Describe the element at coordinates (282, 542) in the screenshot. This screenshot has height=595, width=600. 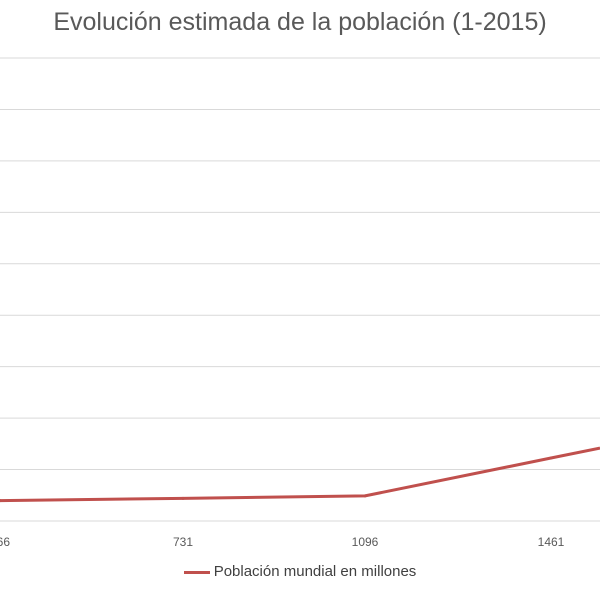
I see `x-axis: 366 731 1096 1461` at that location.